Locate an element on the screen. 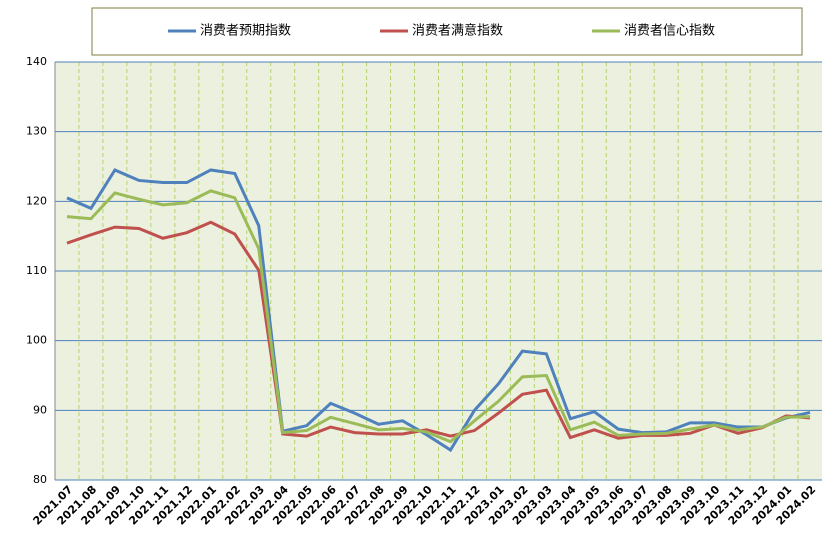 Image resolution: width=833 pixels, height=541 pixels. legend-box is located at coordinates (447, 31).